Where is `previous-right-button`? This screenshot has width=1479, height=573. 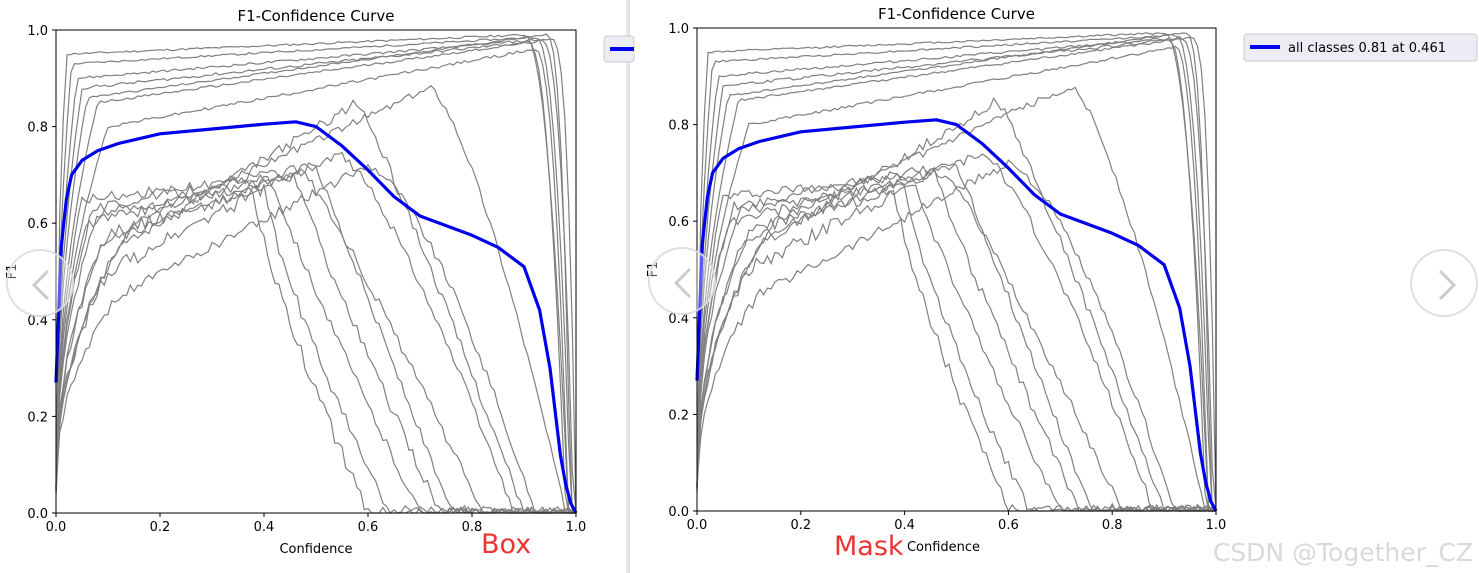
previous-right-button is located at coordinates (682, 281).